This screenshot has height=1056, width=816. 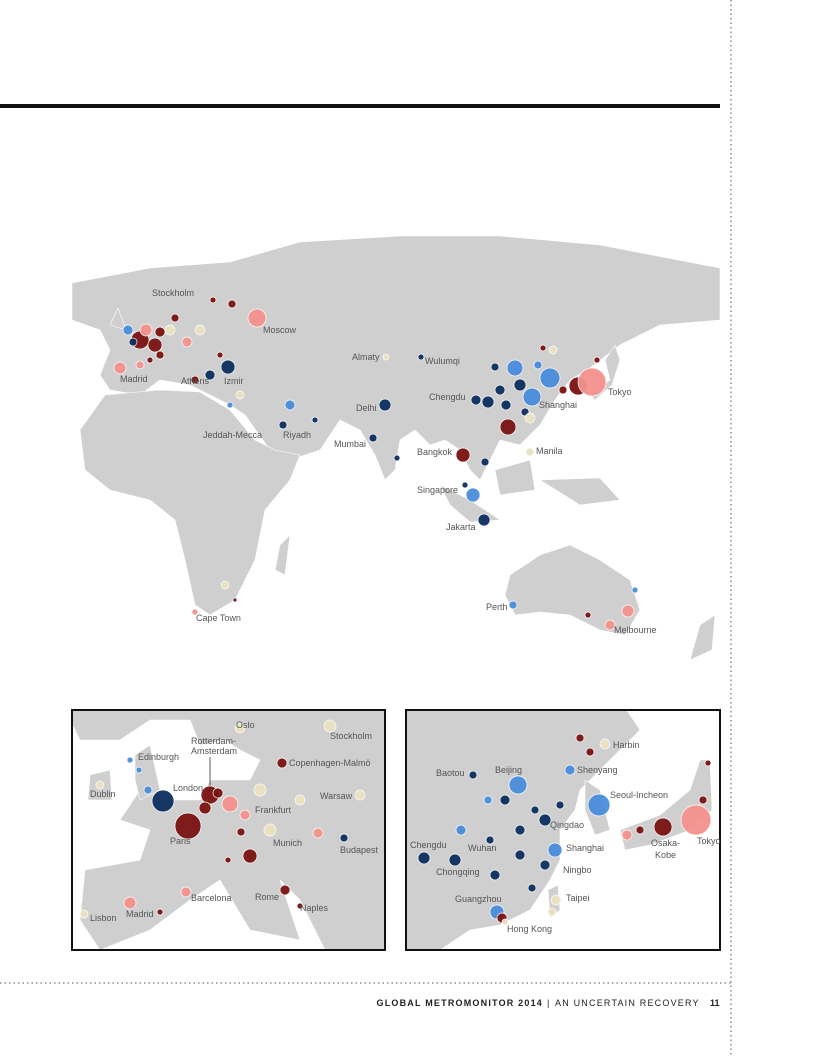 What do you see at coordinates (428, 845) in the screenshot?
I see `city-label: Chengdu` at bounding box center [428, 845].